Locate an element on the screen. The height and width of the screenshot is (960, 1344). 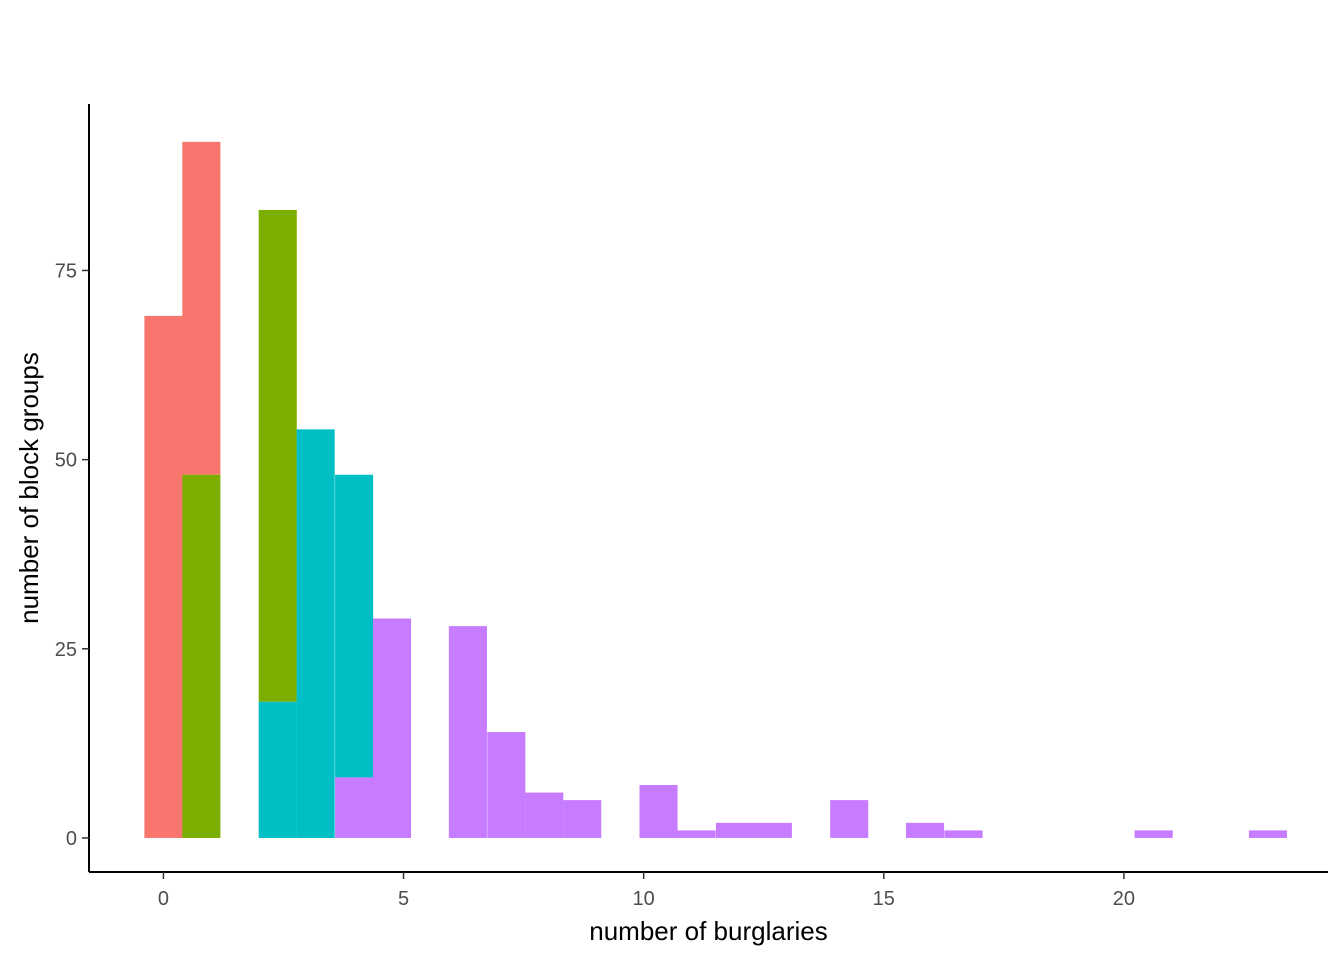
y-axis-title: number of block groups is located at coordinates (29, 488).